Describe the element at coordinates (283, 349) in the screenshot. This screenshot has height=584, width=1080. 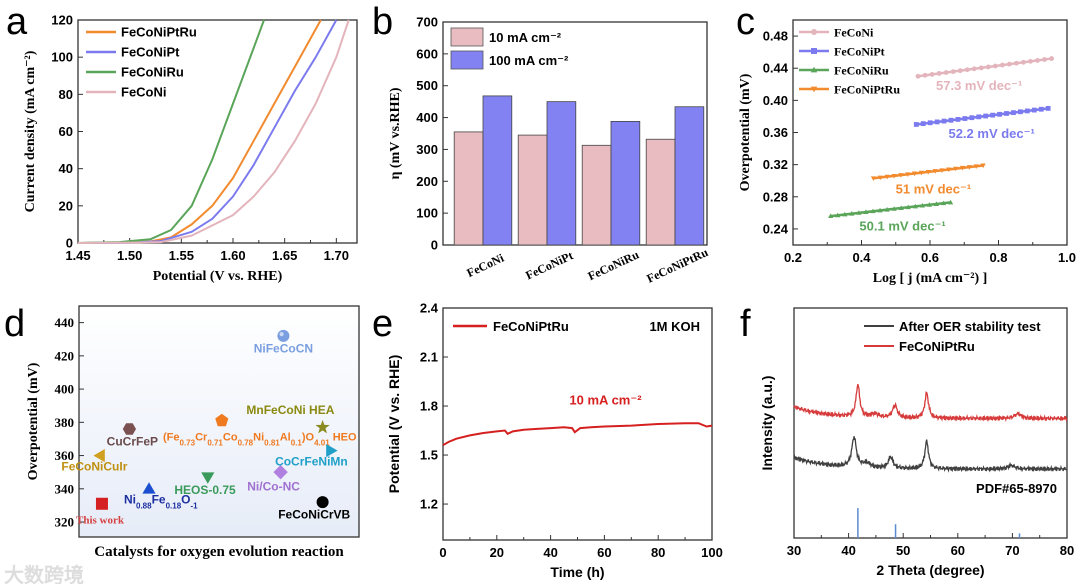
I see `point-label-6: NiFeCoCN` at that location.